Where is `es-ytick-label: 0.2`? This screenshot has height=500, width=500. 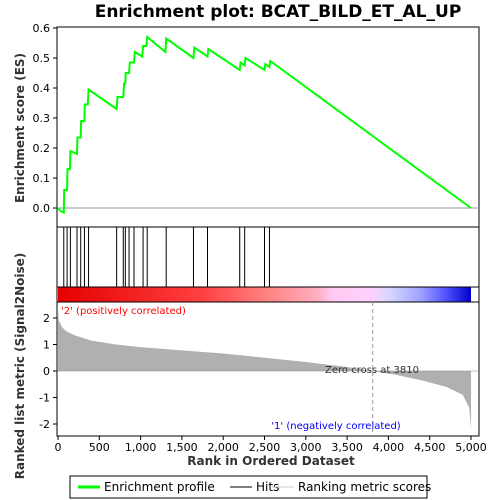 es-ytick-label: 0.2 is located at coordinates (42, 148).